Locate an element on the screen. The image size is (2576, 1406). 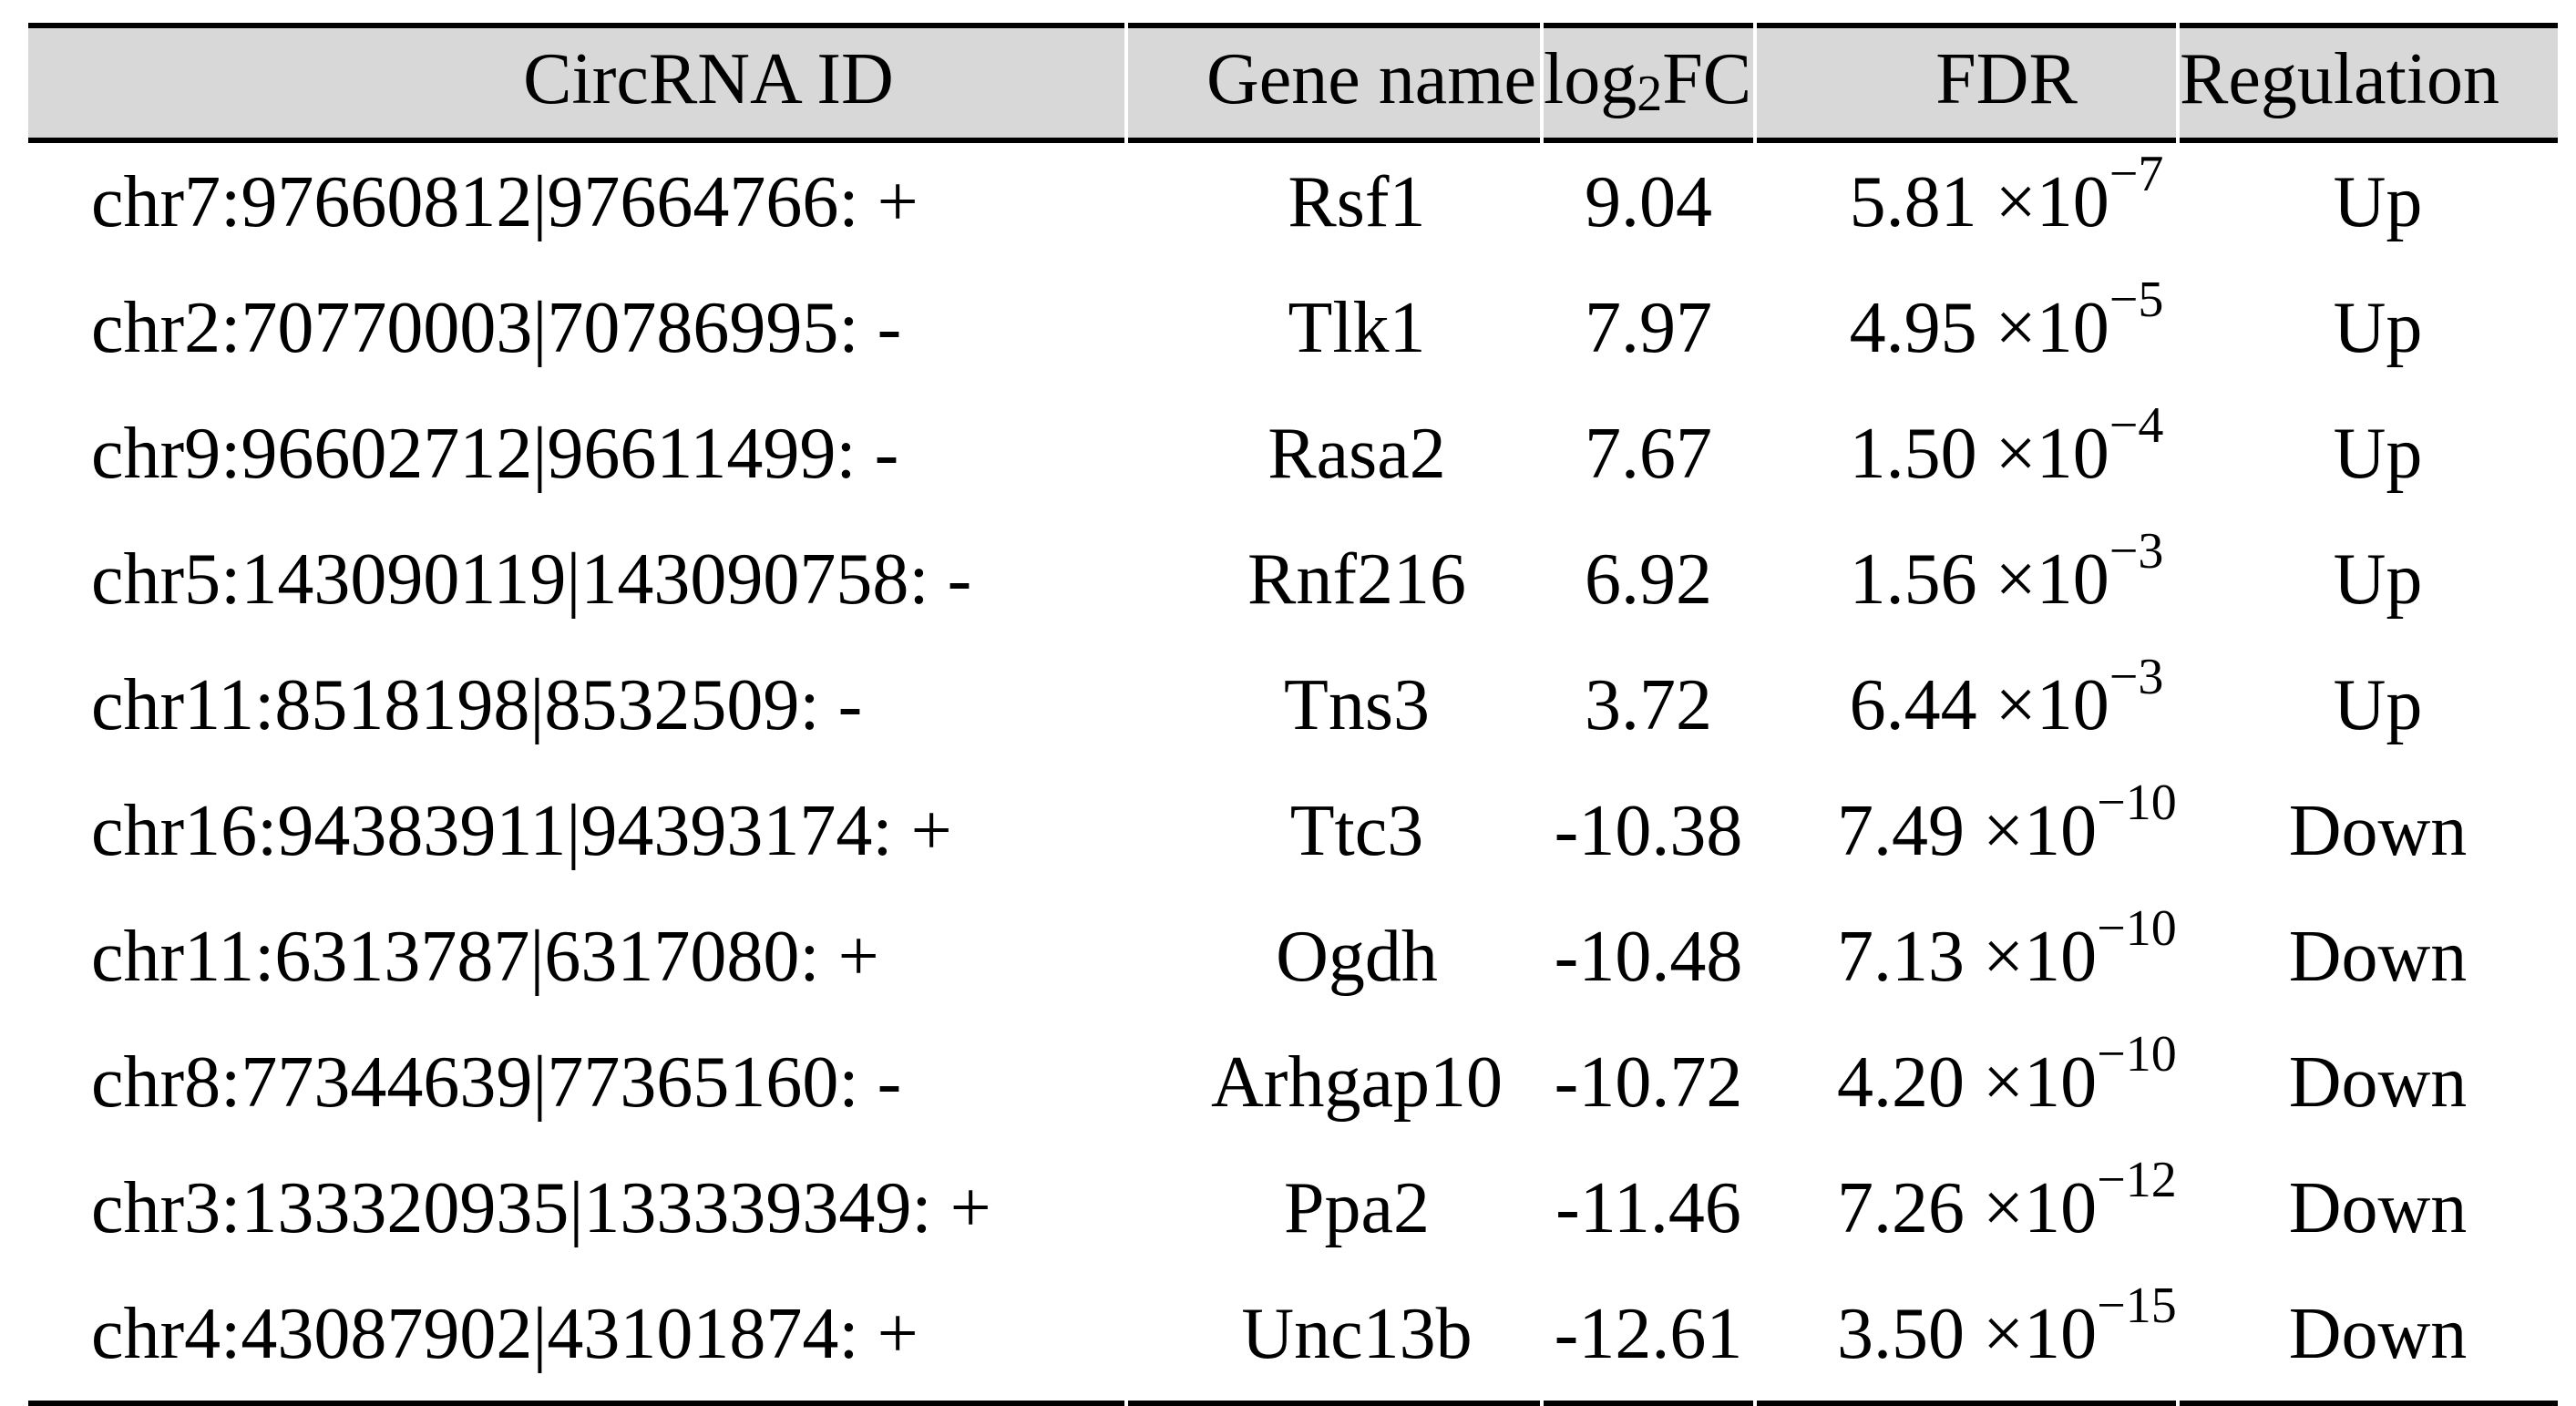
gene-name-cell: Arhgap10 is located at coordinates (1357, 1082).